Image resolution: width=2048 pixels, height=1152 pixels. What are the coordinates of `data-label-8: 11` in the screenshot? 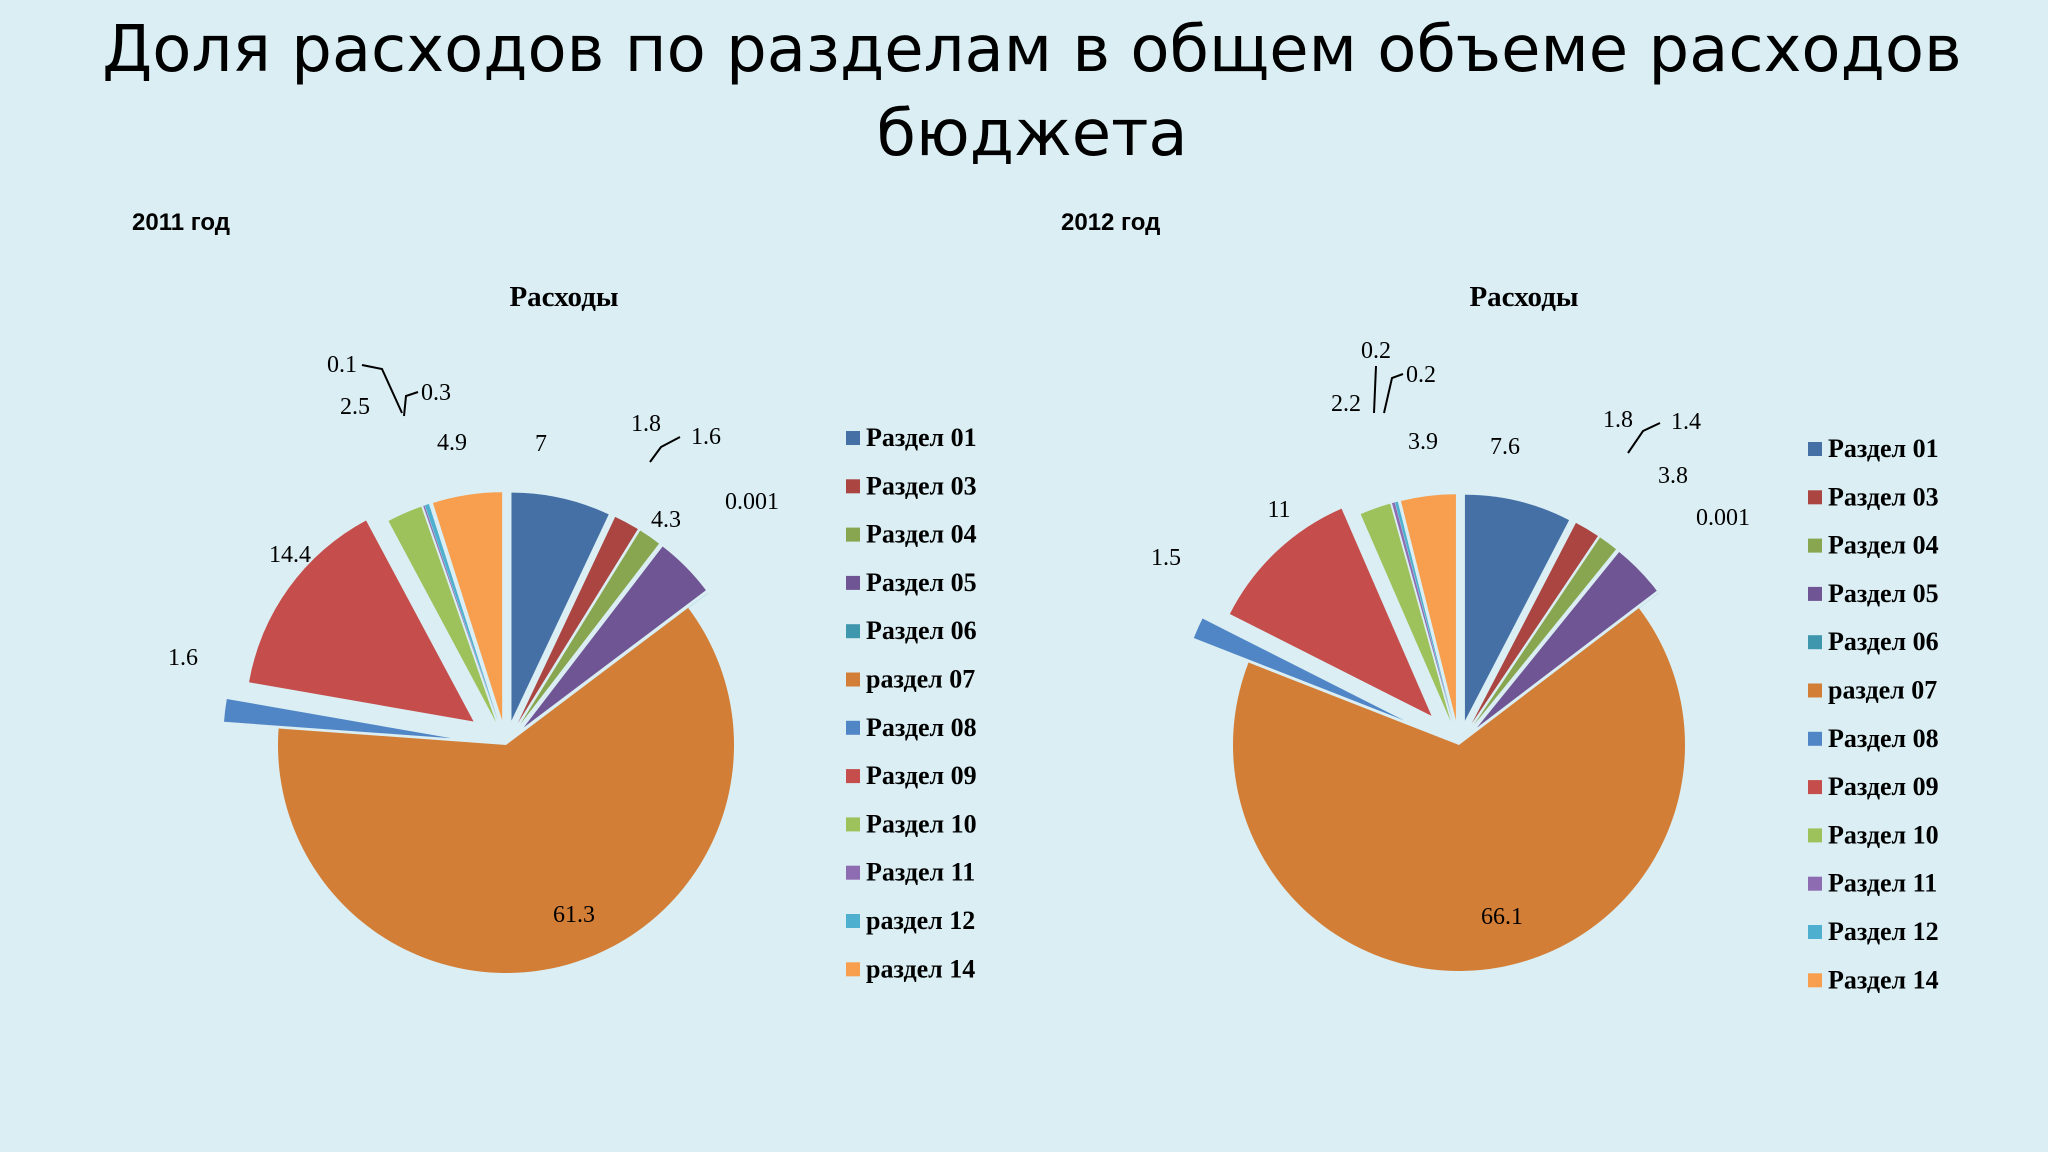 It's located at (1278, 510).